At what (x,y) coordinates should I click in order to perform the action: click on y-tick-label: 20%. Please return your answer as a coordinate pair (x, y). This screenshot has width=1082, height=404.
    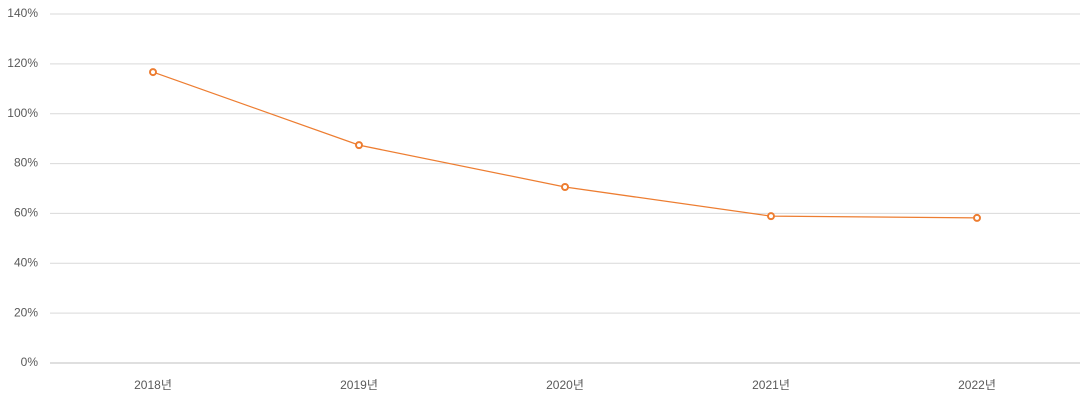
    Looking at the image, I should click on (26, 312).